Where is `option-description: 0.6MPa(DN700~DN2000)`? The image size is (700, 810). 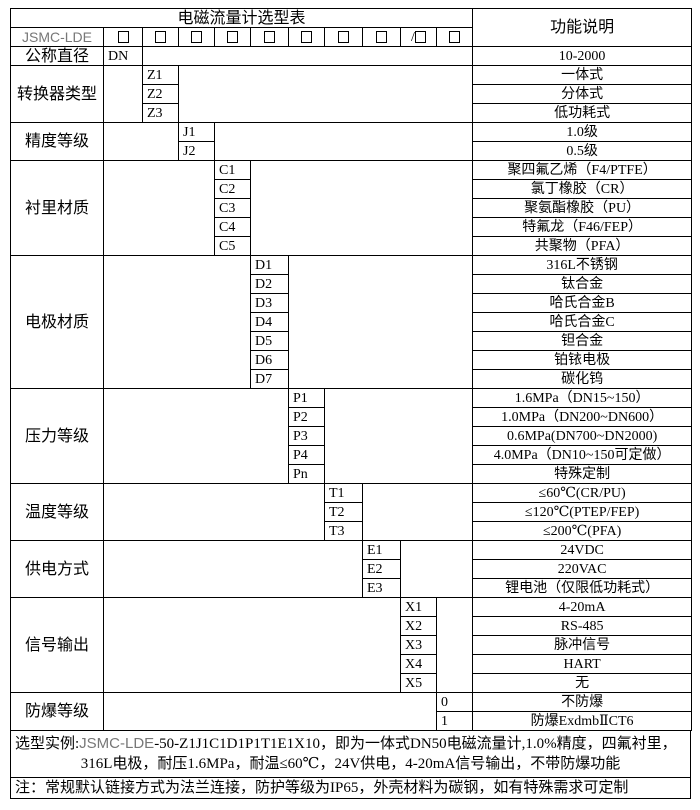
option-description: 0.6MPa(DN700~DN2000) is located at coordinates (582, 436).